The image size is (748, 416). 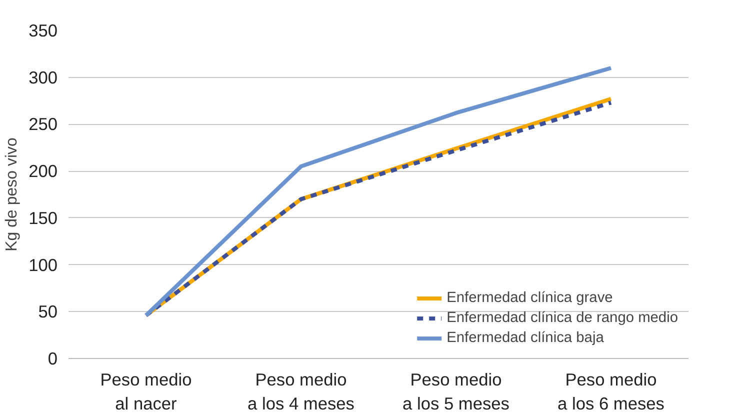 What do you see at coordinates (12, 194) in the screenshot?
I see `y-axis-title: Kg de peso vivo` at bounding box center [12, 194].